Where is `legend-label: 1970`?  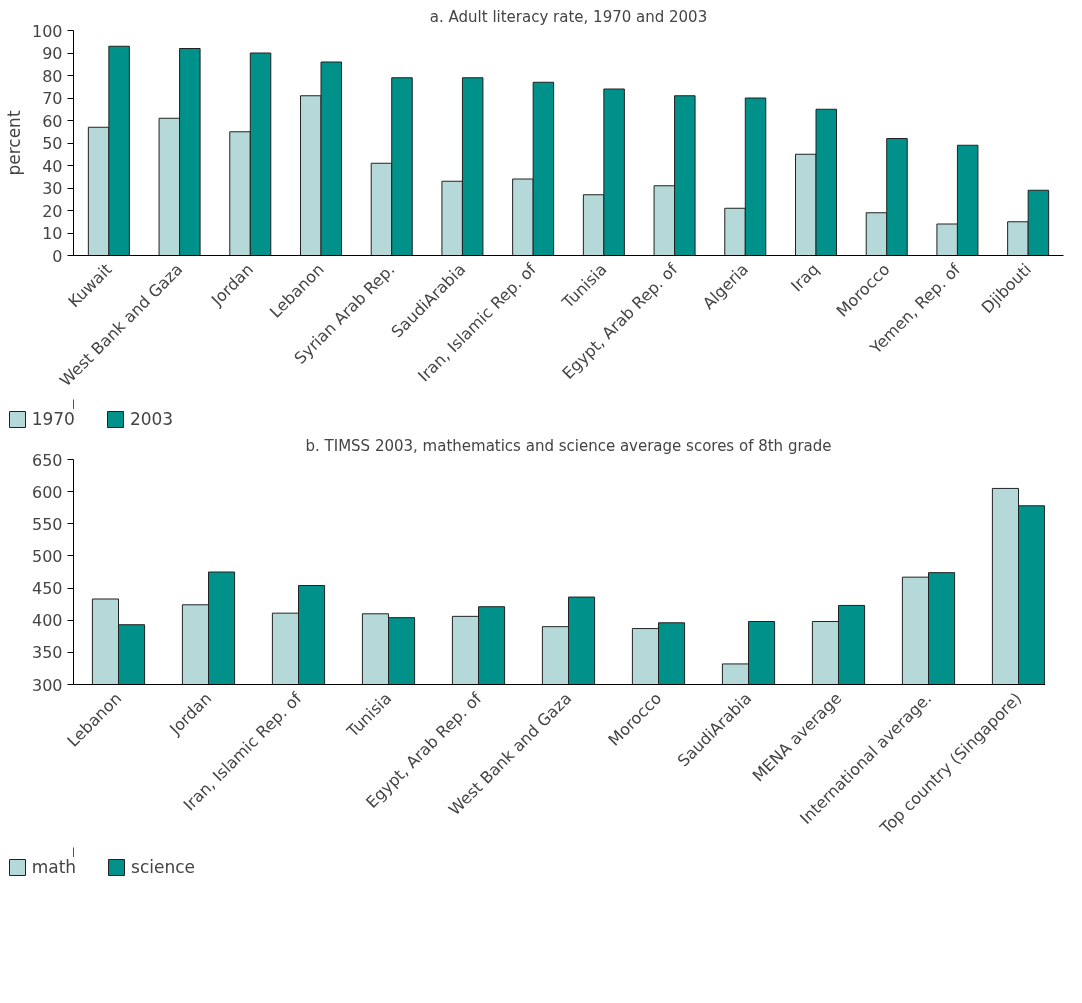
legend-label: 1970 is located at coordinates (53, 419).